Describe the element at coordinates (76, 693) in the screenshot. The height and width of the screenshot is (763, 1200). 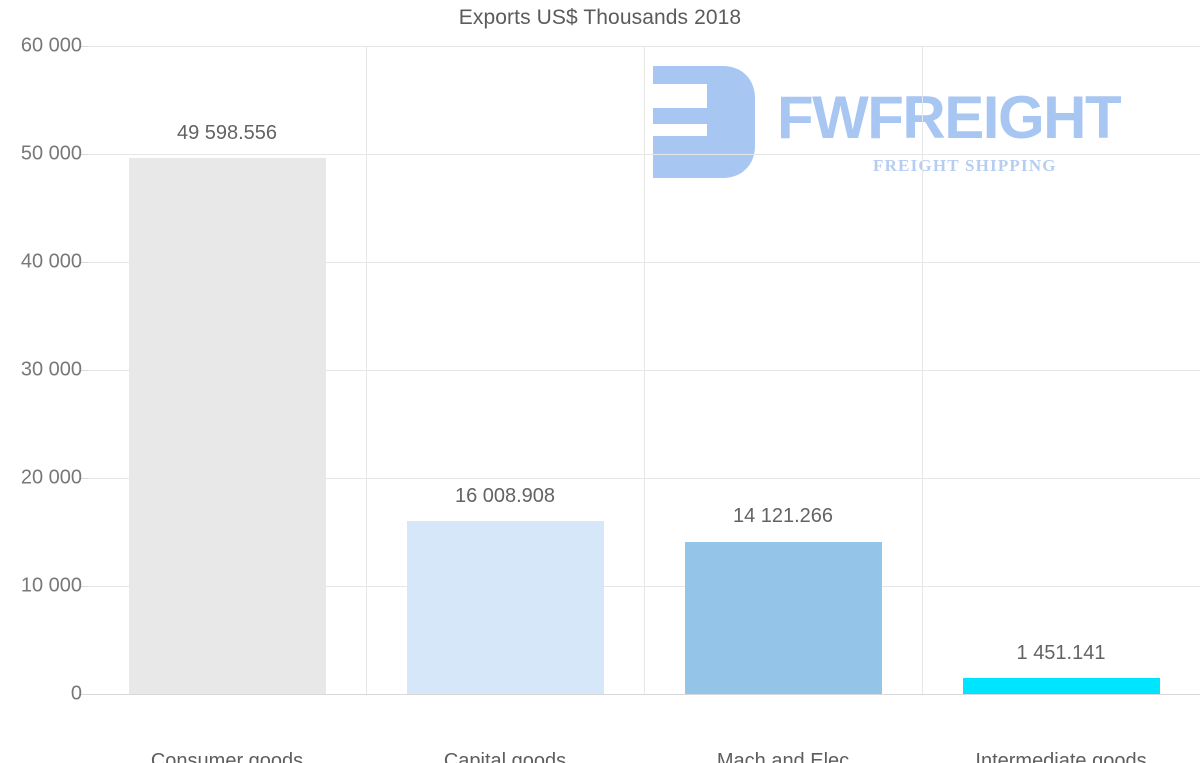
I see `y-tick-label: 0` at that location.